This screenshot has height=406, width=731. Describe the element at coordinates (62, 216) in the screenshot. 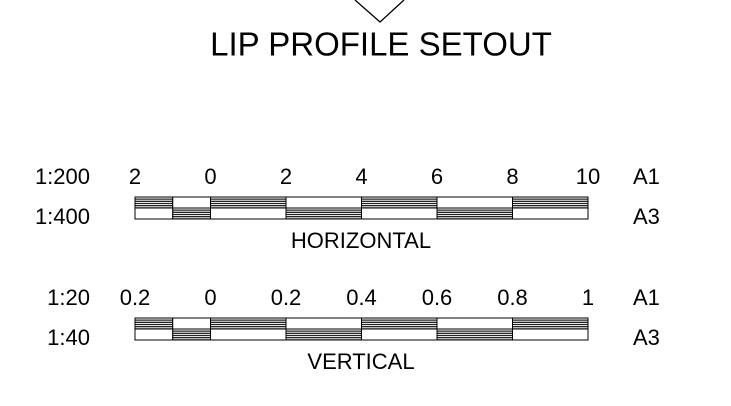

I see `scale-ratio: 1:400` at that location.